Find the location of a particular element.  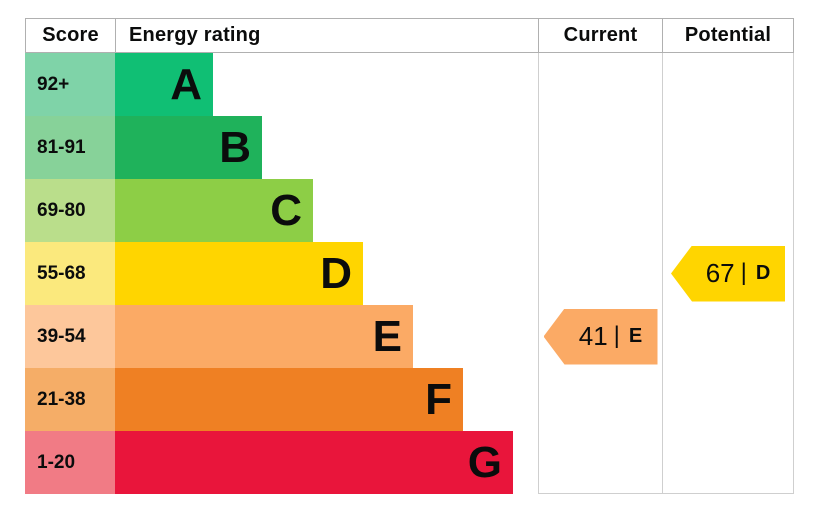

band-letter: C is located at coordinates (286, 210).